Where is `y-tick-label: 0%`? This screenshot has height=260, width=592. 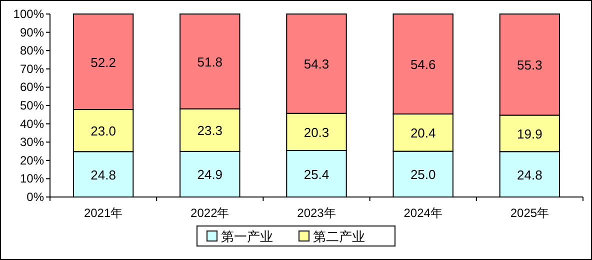
y-tick-label: 0% is located at coordinates (35, 197).